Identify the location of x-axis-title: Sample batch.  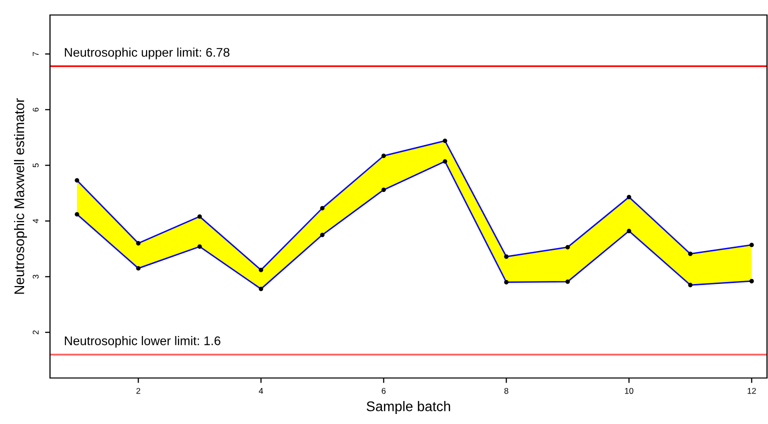
(408, 407).